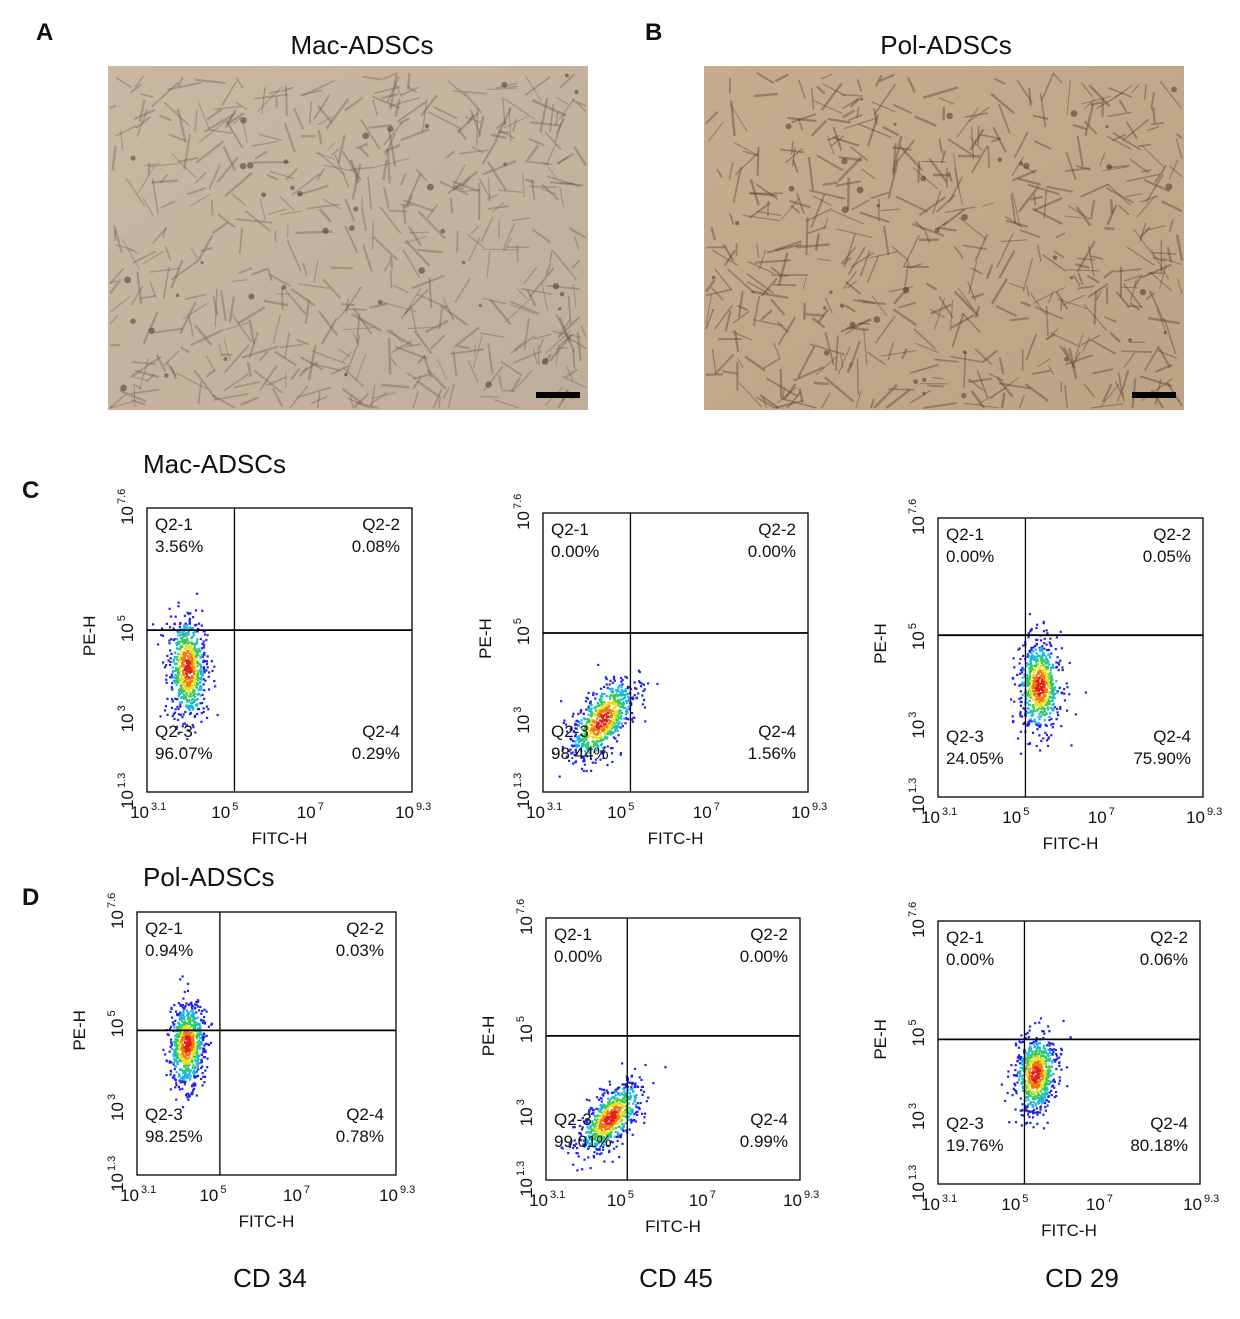 This screenshot has width=1240, height=1319. I want to click on y-tick-exp: 3, so click(122, 708).